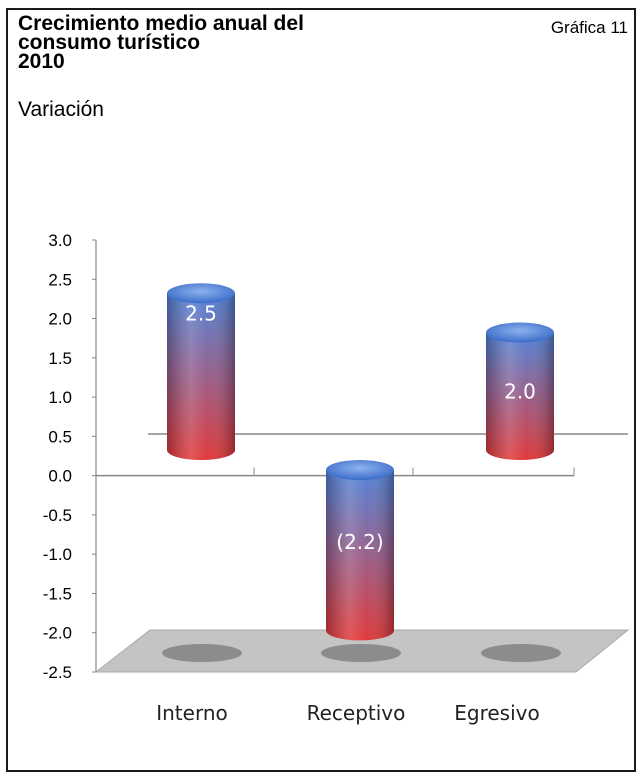  I want to click on chart-title-line: consumo turístico, so click(109, 42).